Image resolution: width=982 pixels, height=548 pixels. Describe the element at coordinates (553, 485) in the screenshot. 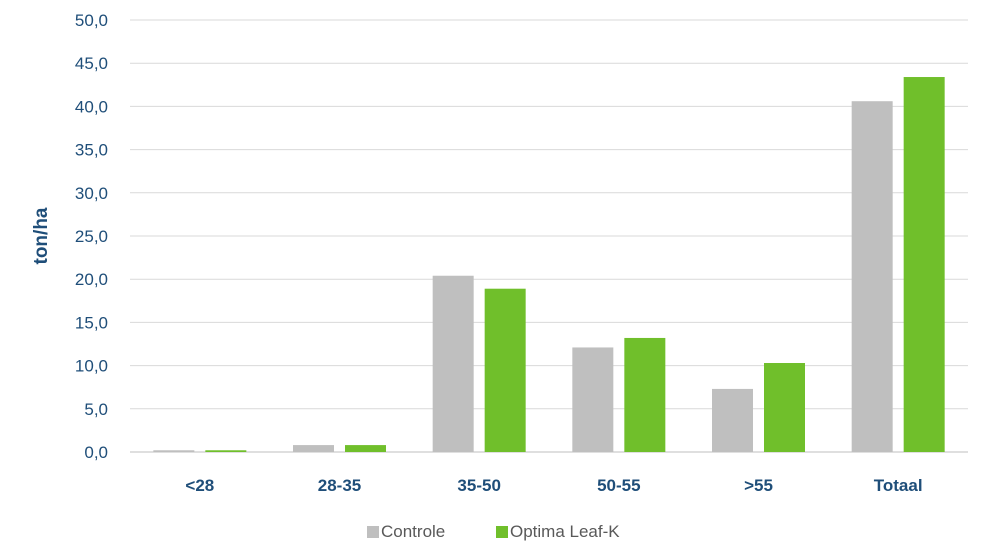

I see `x-axis-categories: <28 28-35 35-50 50-55 >55 Totaal` at that location.